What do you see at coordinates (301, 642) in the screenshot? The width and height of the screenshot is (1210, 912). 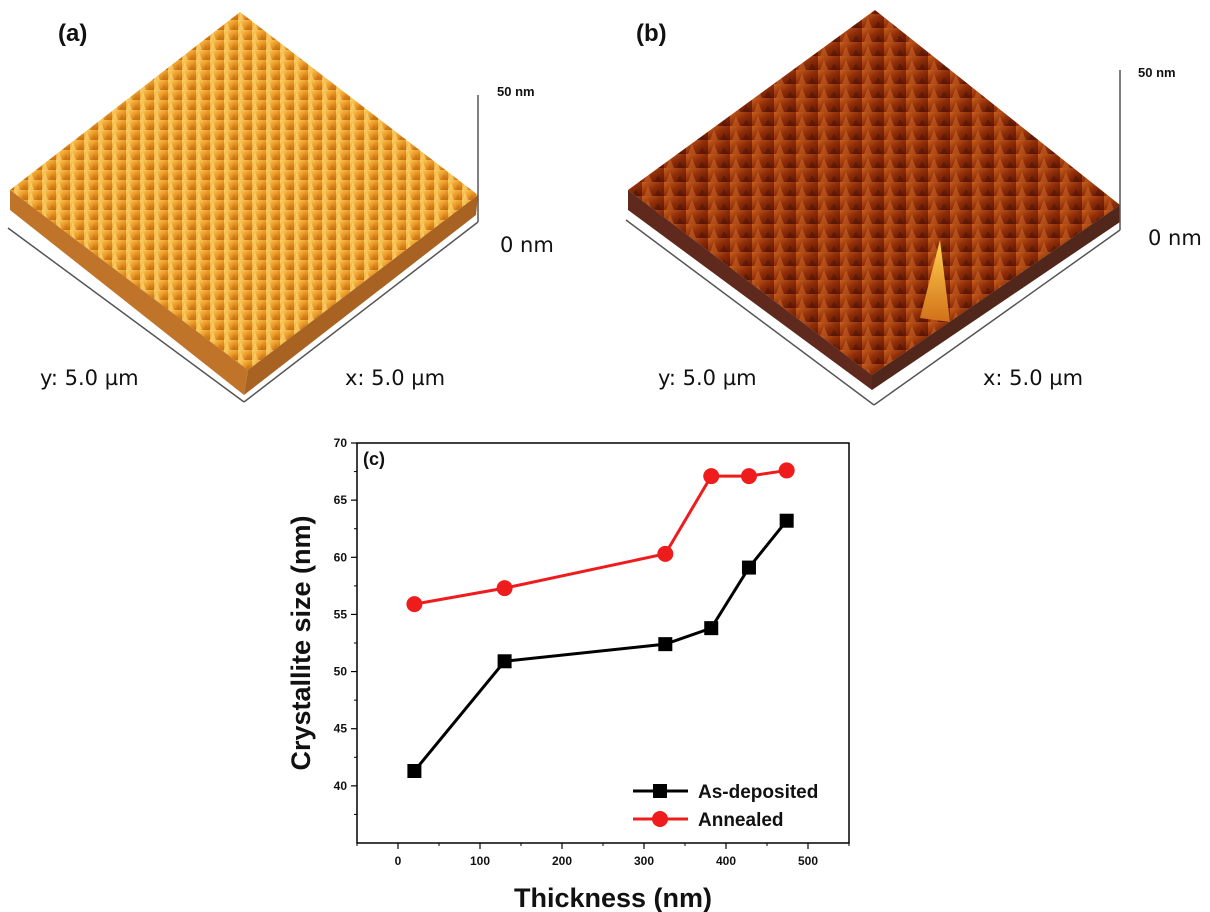 I see `y-axis-title: Crystallite size (nm)` at bounding box center [301, 642].